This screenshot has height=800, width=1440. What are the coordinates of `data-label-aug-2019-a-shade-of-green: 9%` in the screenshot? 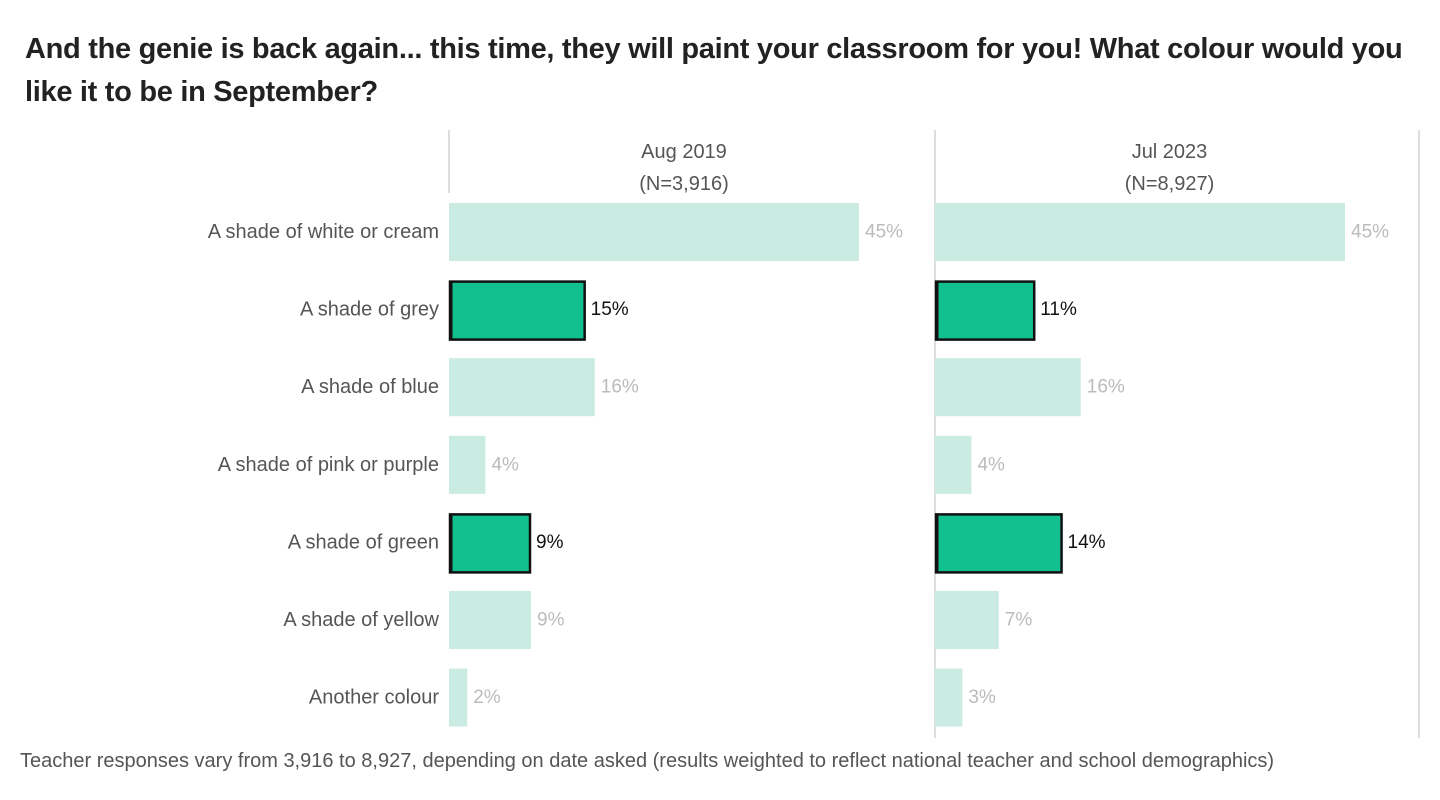 It's located at (550, 542).